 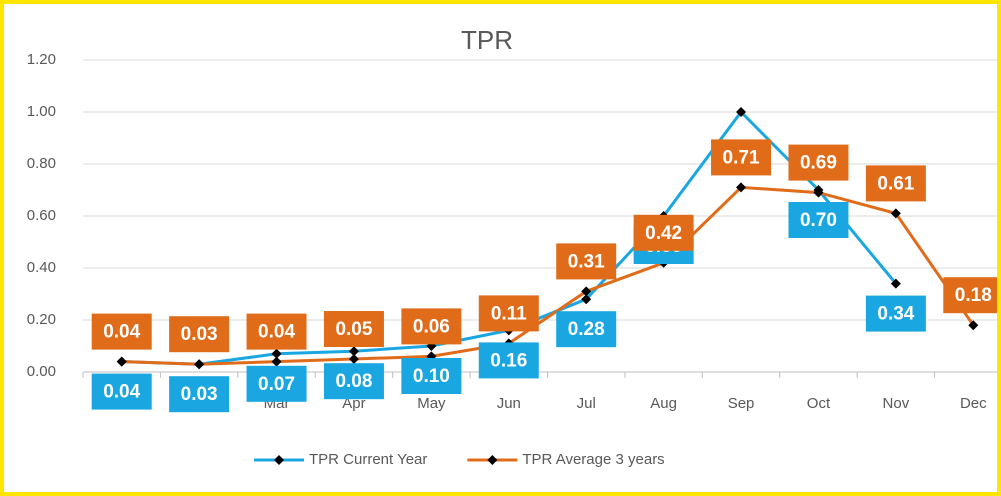 What do you see at coordinates (41, 111) in the screenshot?
I see `y-tick-label: 1.00` at bounding box center [41, 111].